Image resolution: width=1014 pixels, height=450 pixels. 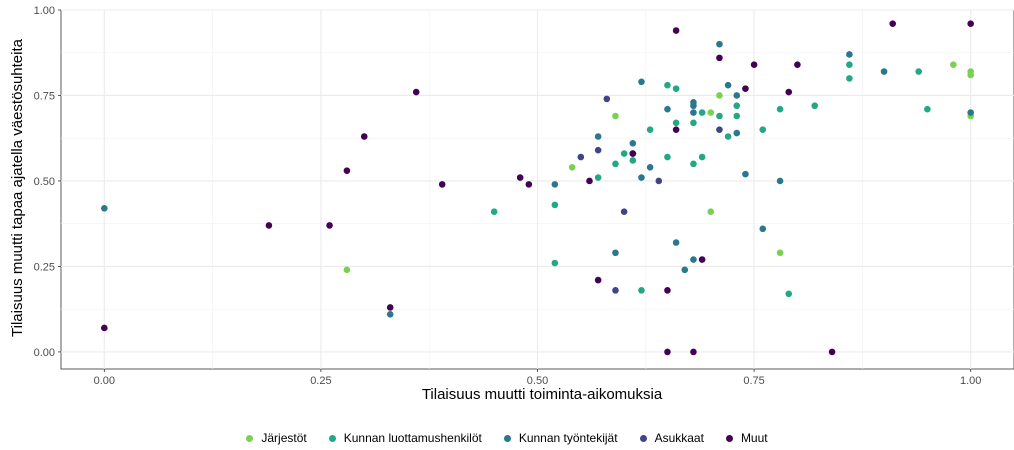 What do you see at coordinates (679, 438) in the screenshot?
I see `legend-label: Asukkaat` at bounding box center [679, 438].